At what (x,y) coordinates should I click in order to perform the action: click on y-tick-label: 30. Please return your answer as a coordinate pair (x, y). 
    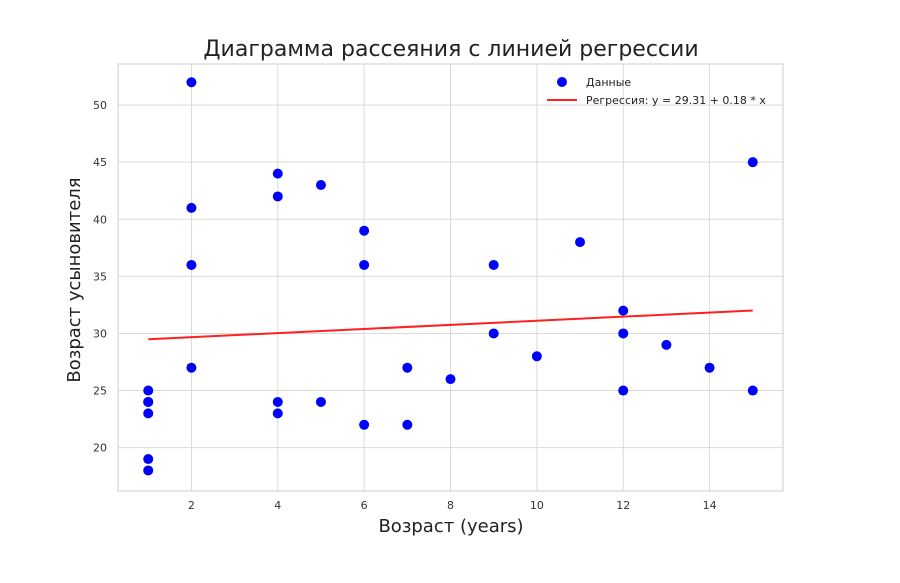
    Looking at the image, I should click on (100, 333).